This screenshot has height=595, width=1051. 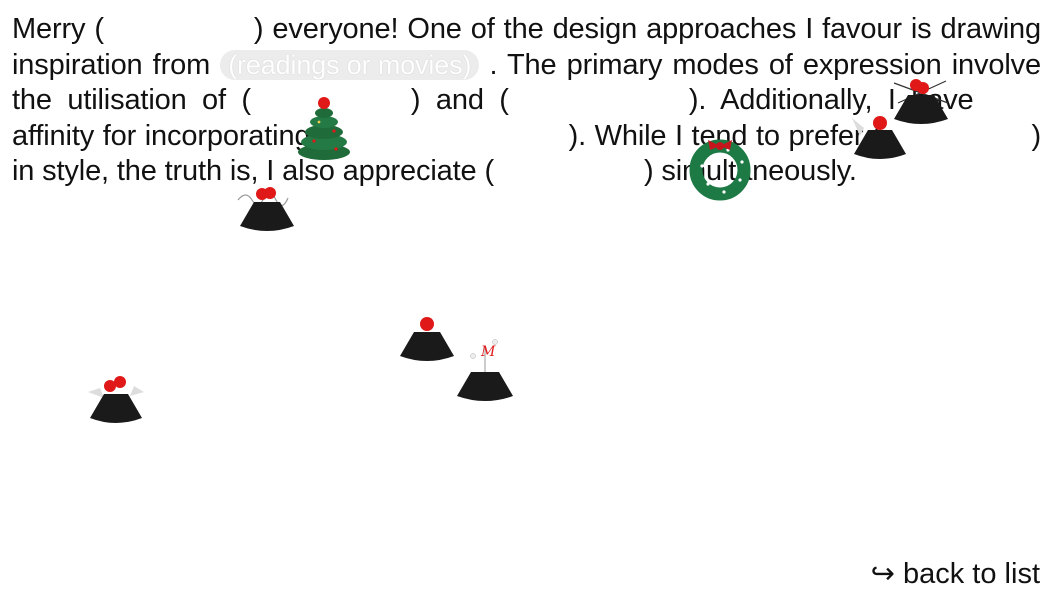 What do you see at coordinates (720, 168) in the screenshot?
I see `christmas-wreath-icon` at bounding box center [720, 168].